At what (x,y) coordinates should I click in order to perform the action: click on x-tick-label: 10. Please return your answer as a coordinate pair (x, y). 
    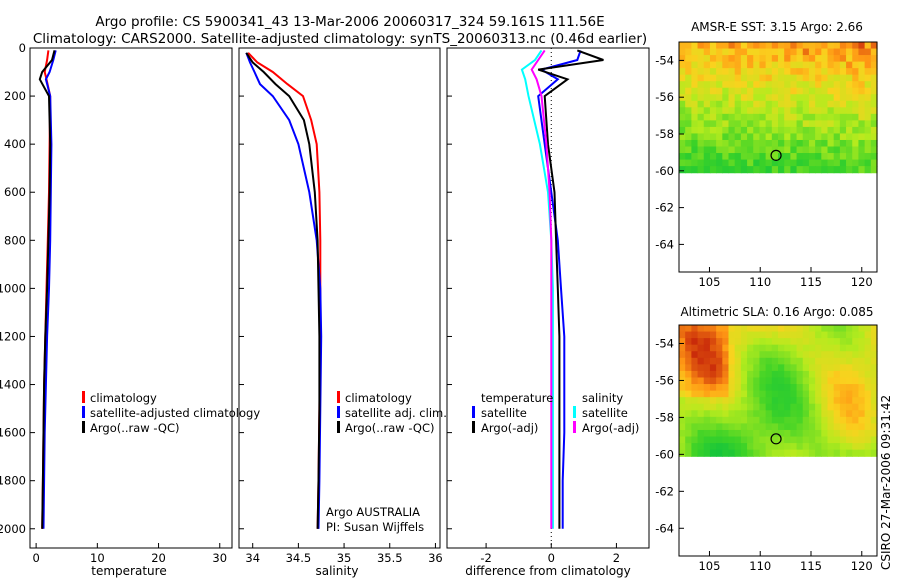
    Looking at the image, I should click on (97, 558).